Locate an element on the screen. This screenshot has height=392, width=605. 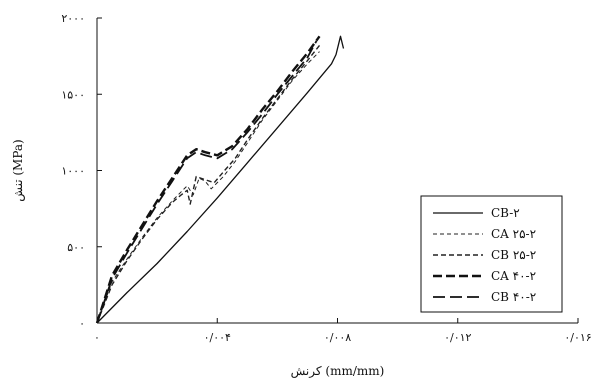
legend-box is located at coordinates (491, 254).